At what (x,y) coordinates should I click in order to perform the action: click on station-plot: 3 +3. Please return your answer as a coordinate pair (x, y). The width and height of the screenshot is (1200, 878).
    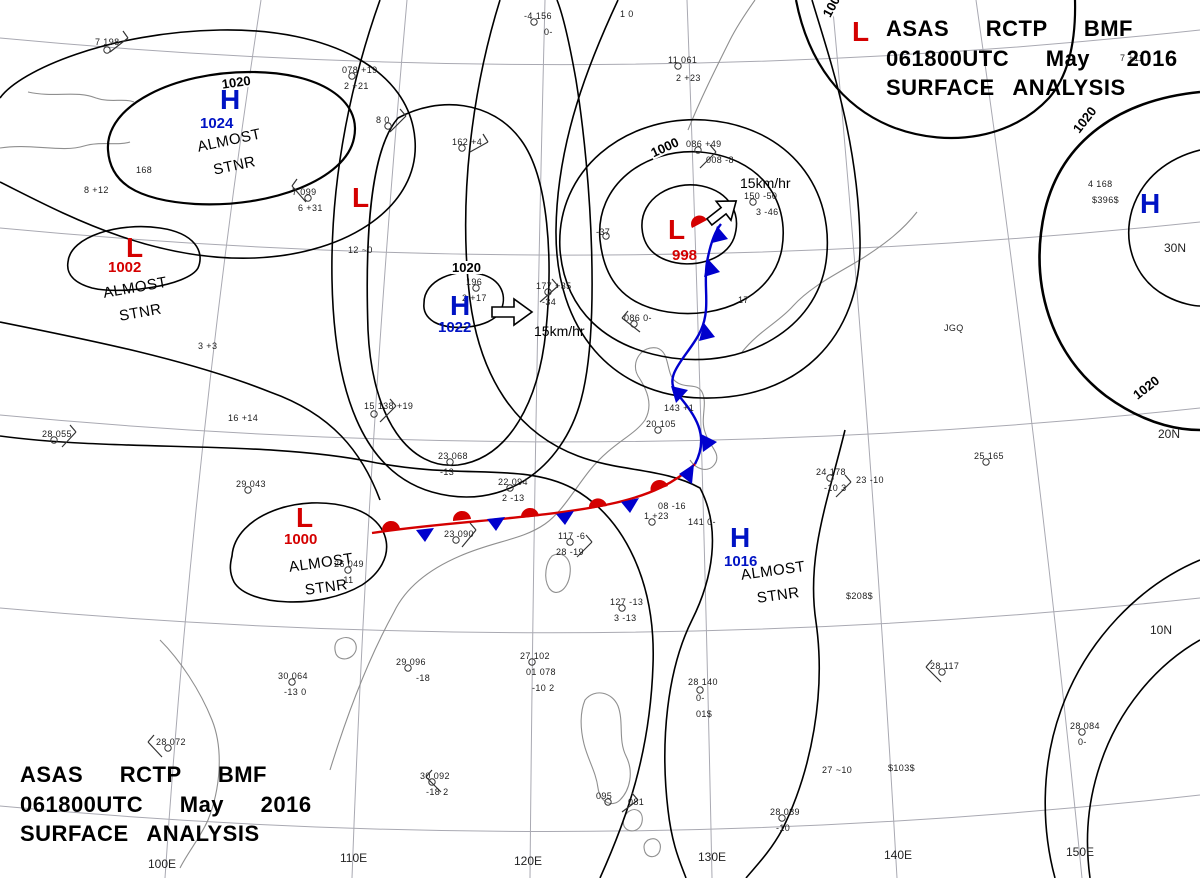
    Looking at the image, I should click on (208, 346).